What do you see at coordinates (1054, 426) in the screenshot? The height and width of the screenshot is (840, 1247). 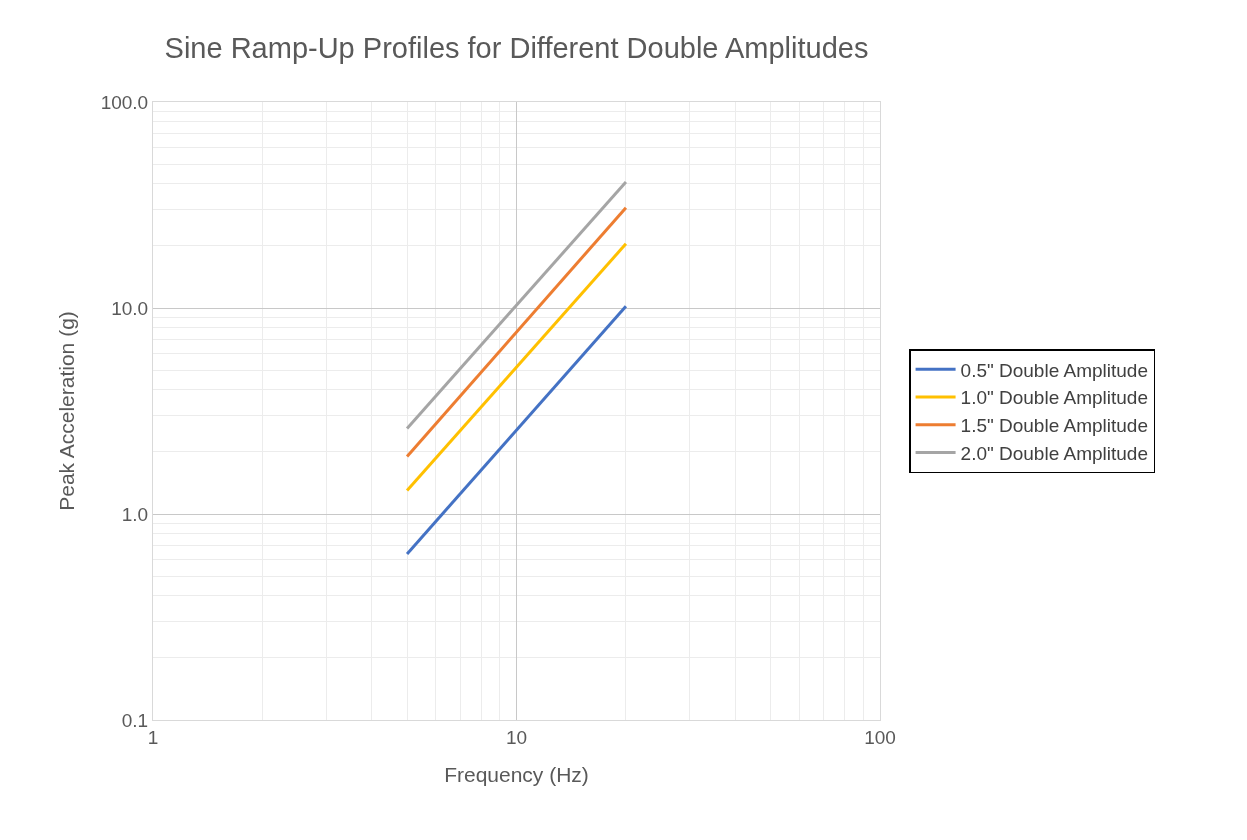 I see `legend-label: 1.5" Double Amplitude` at bounding box center [1054, 426].